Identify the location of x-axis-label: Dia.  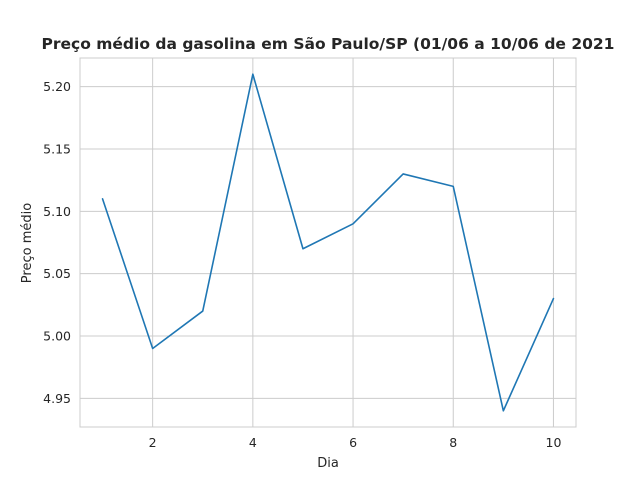
(328, 463).